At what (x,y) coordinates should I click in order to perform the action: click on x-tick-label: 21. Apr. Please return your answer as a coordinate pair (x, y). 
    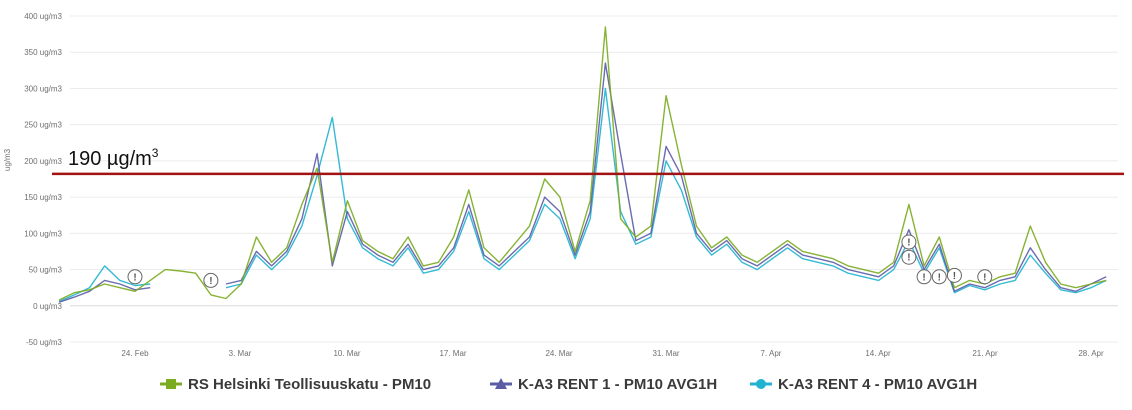
    Looking at the image, I should click on (985, 353).